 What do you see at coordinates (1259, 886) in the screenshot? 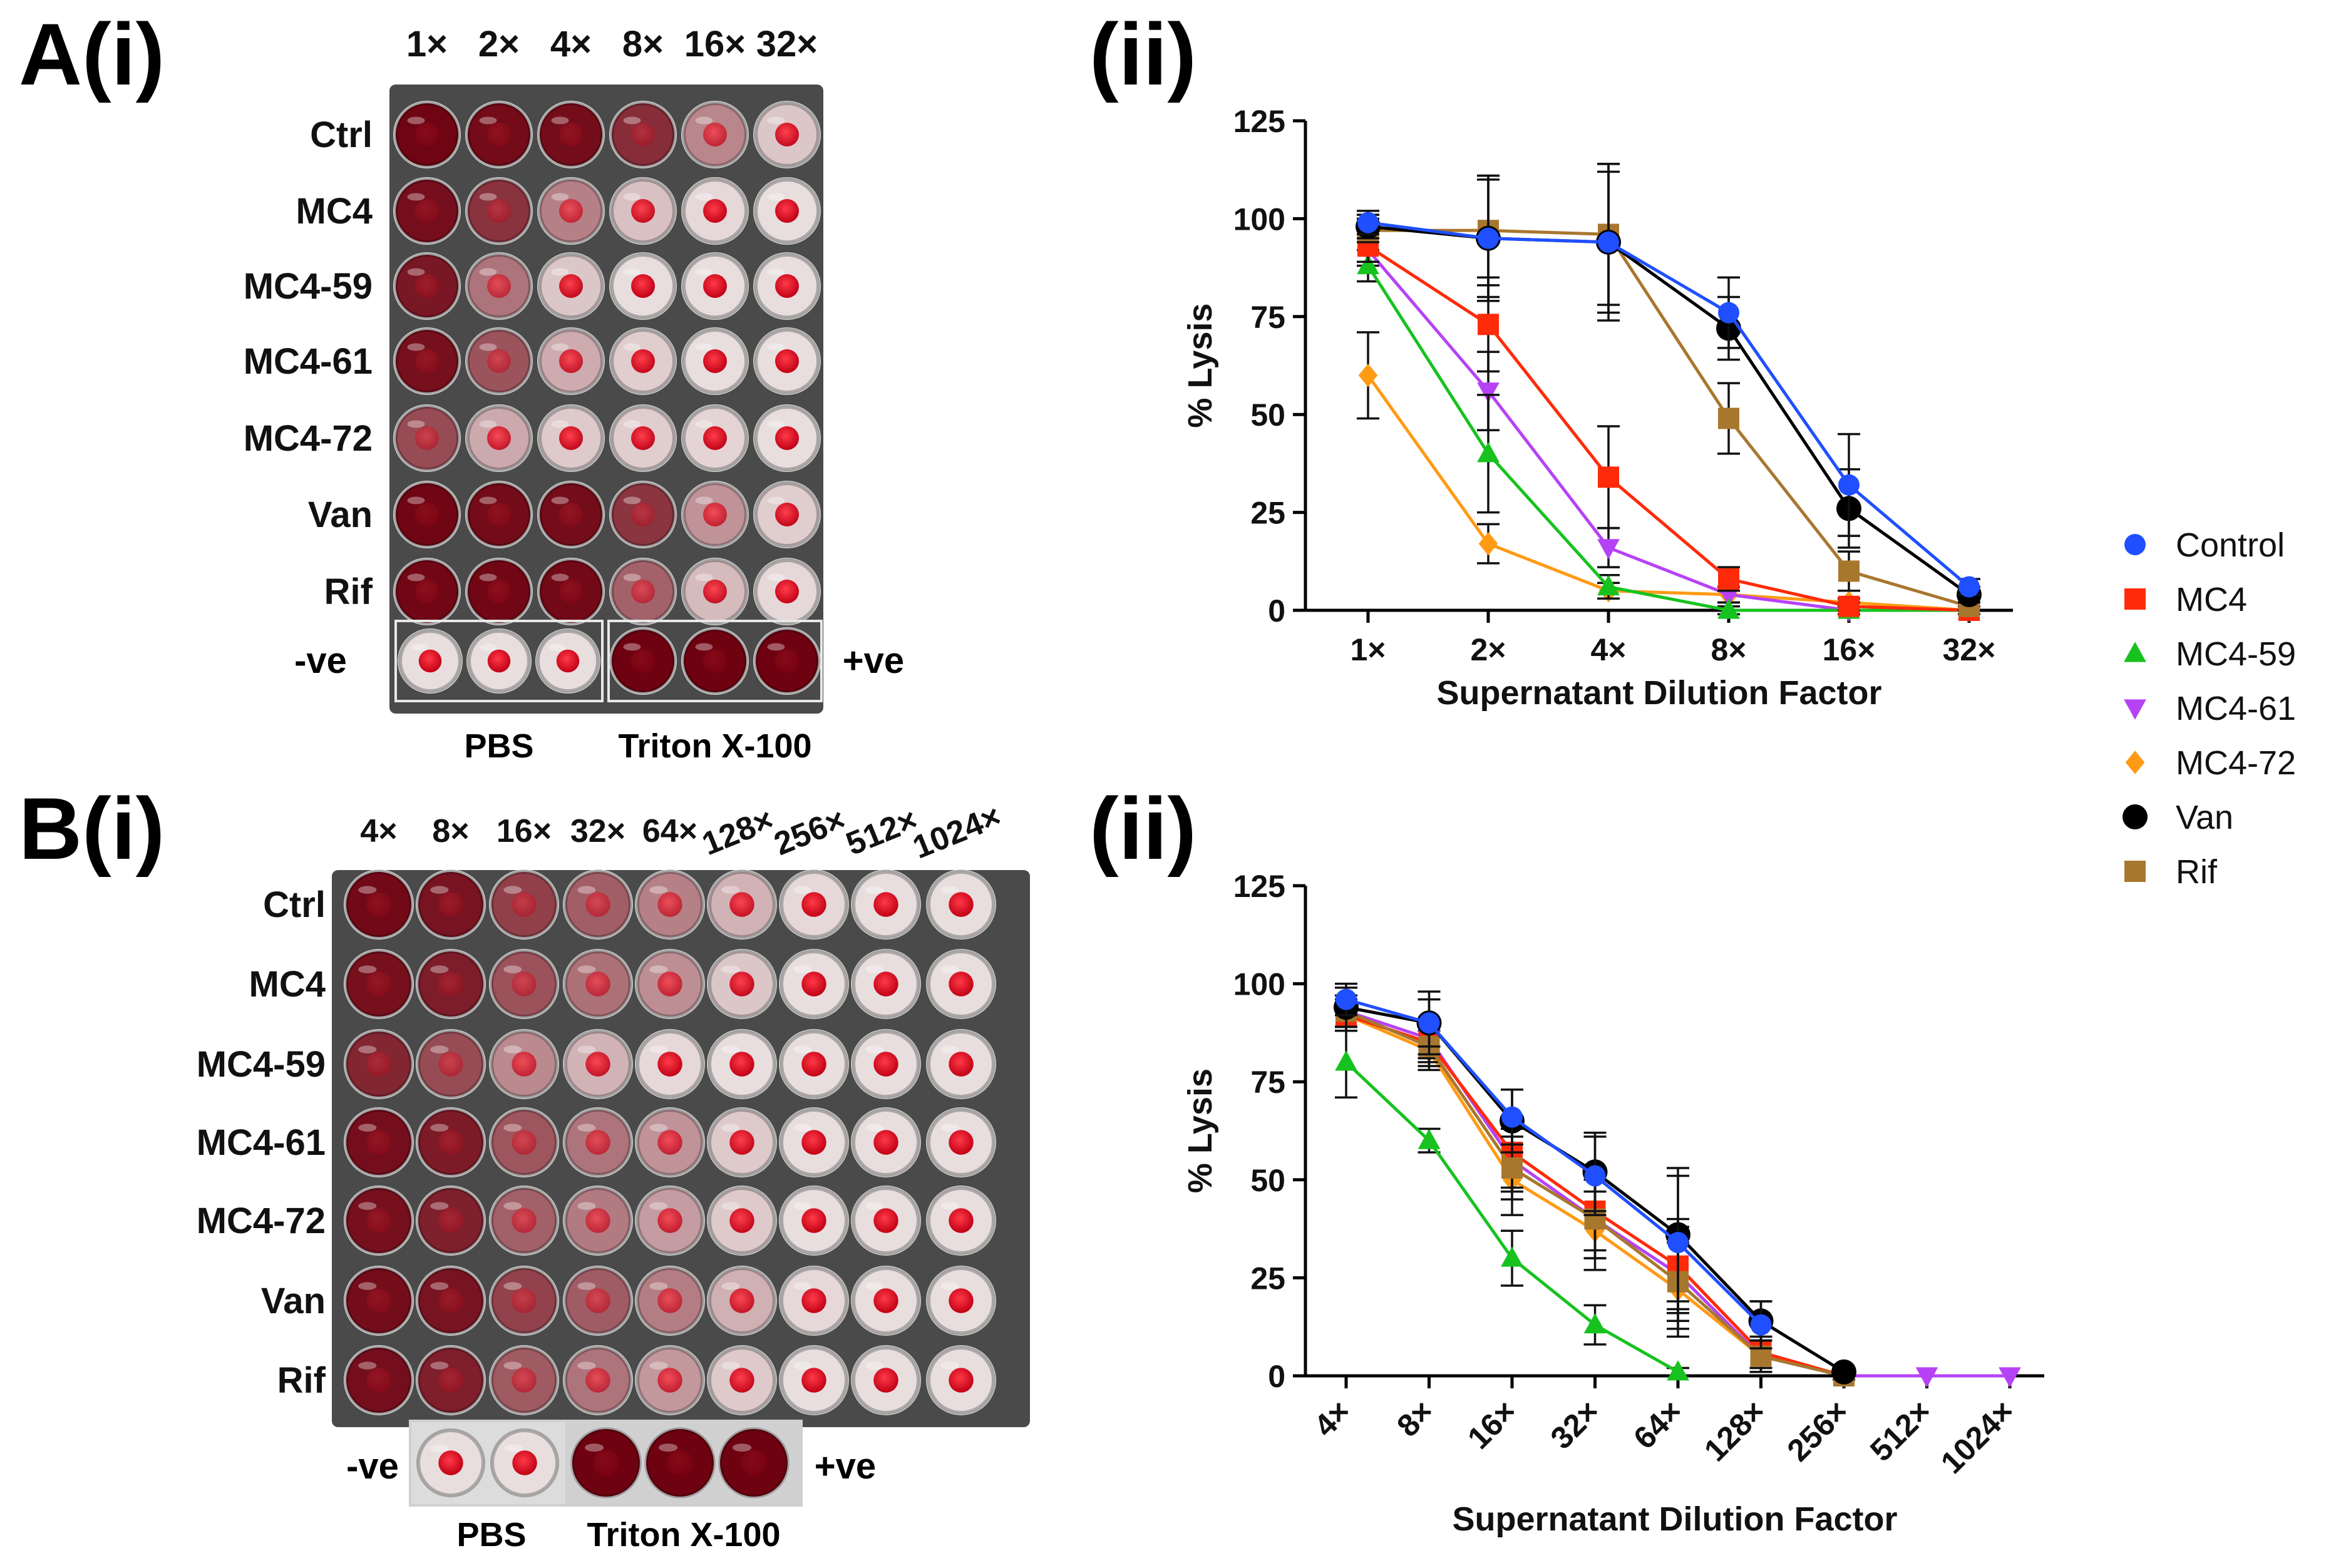
I see `y-tick-label: 125` at bounding box center [1259, 886].